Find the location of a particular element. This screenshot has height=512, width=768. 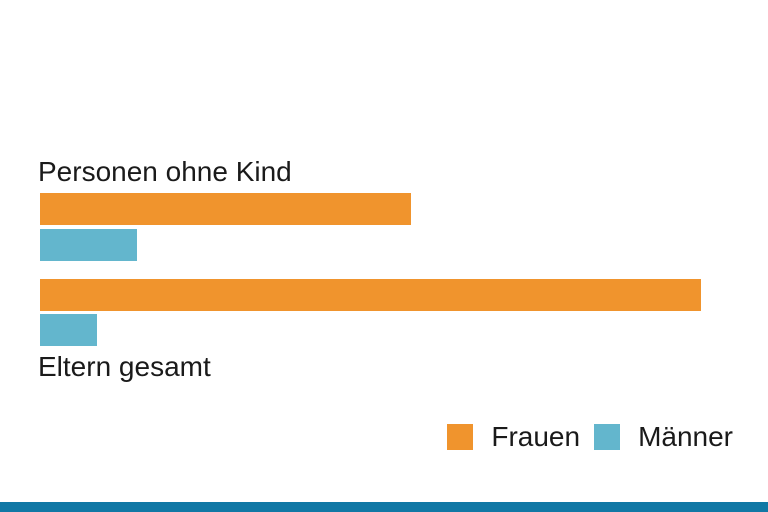

legend-swatch-frauen-icon is located at coordinates (460, 437).